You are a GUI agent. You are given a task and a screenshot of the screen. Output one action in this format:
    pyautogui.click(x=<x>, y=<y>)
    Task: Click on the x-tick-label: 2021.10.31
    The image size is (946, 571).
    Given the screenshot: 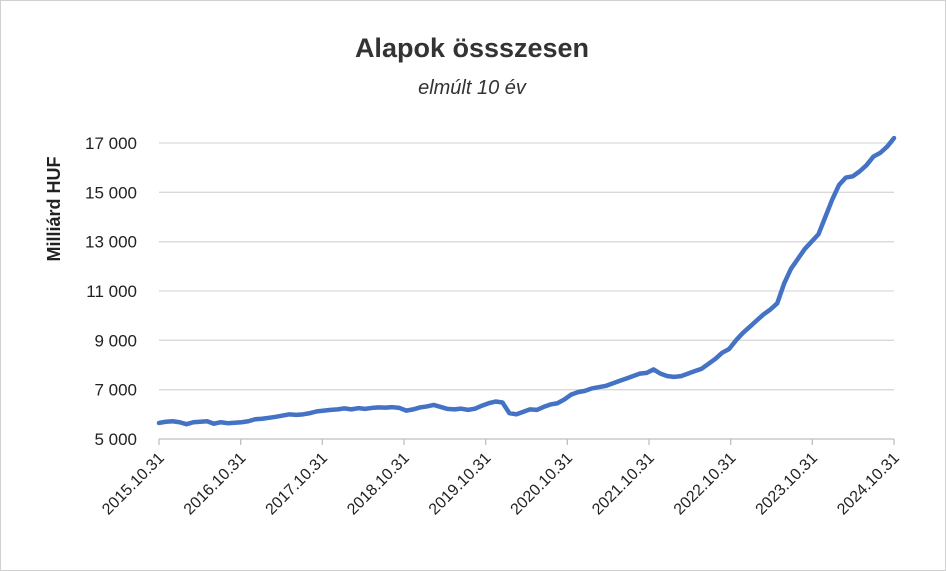 What is the action you would take?
    pyautogui.click(x=623, y=484)
    